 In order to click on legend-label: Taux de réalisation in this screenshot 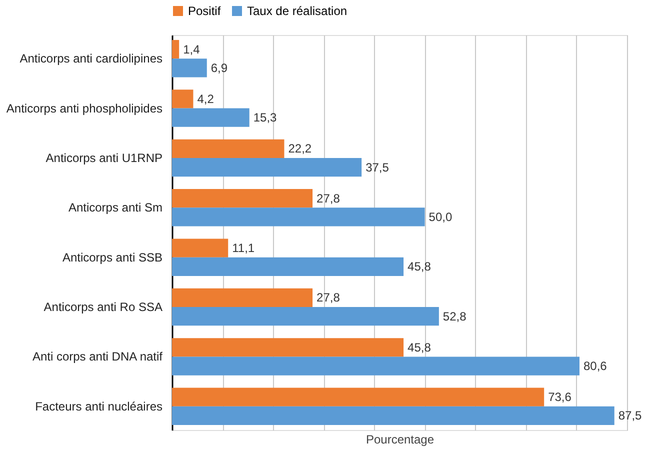, I will do `click(297, 11)`.